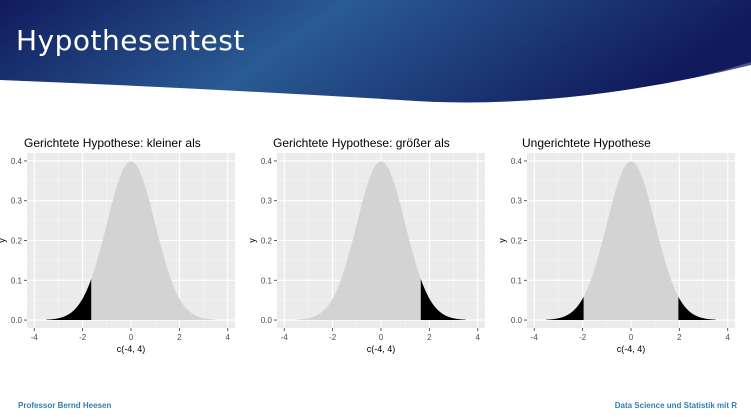 The width and height of the screenshot is (751, 417). Describe the element at coordinates (586, 143) in the screenshot. I see `plot-title-two-tailed: Ungerichtete Hypothese` at that location.